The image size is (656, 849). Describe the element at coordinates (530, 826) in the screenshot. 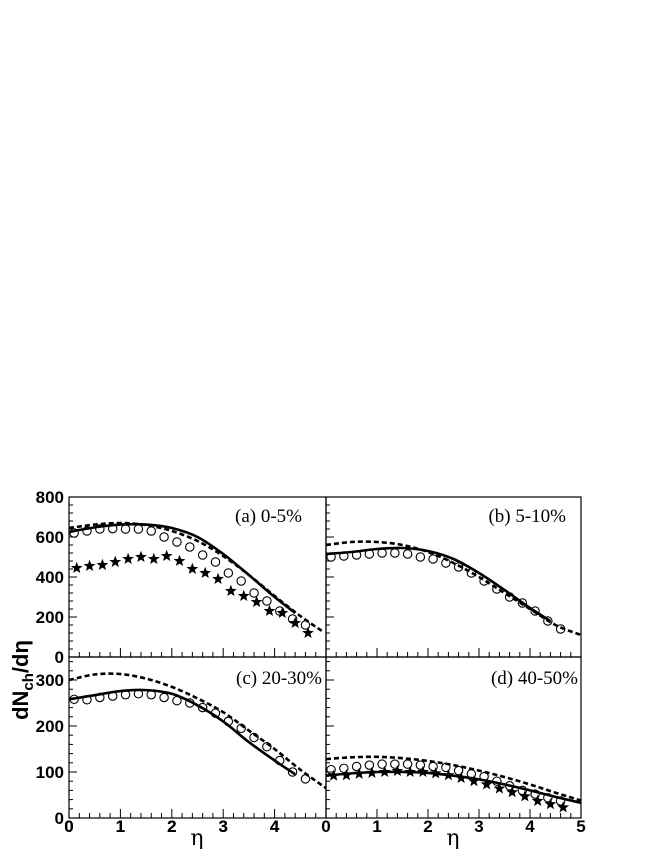

I see `panel-d-x-tick-label: 4` at that location.